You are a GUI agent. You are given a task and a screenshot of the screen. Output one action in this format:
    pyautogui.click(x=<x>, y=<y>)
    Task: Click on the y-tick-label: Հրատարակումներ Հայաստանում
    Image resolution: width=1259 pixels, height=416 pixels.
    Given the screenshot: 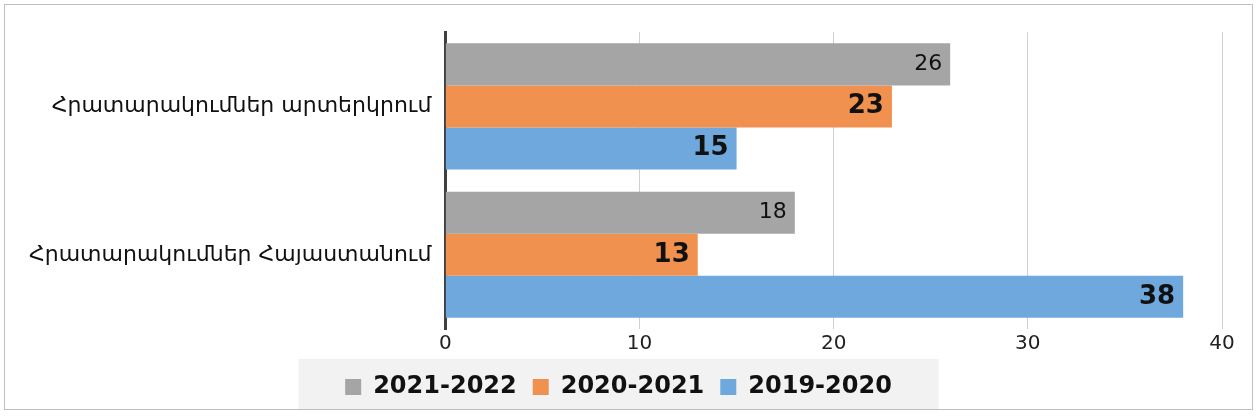 What is the action you would take?
    pyautogui.click(x=231, y=253)
    